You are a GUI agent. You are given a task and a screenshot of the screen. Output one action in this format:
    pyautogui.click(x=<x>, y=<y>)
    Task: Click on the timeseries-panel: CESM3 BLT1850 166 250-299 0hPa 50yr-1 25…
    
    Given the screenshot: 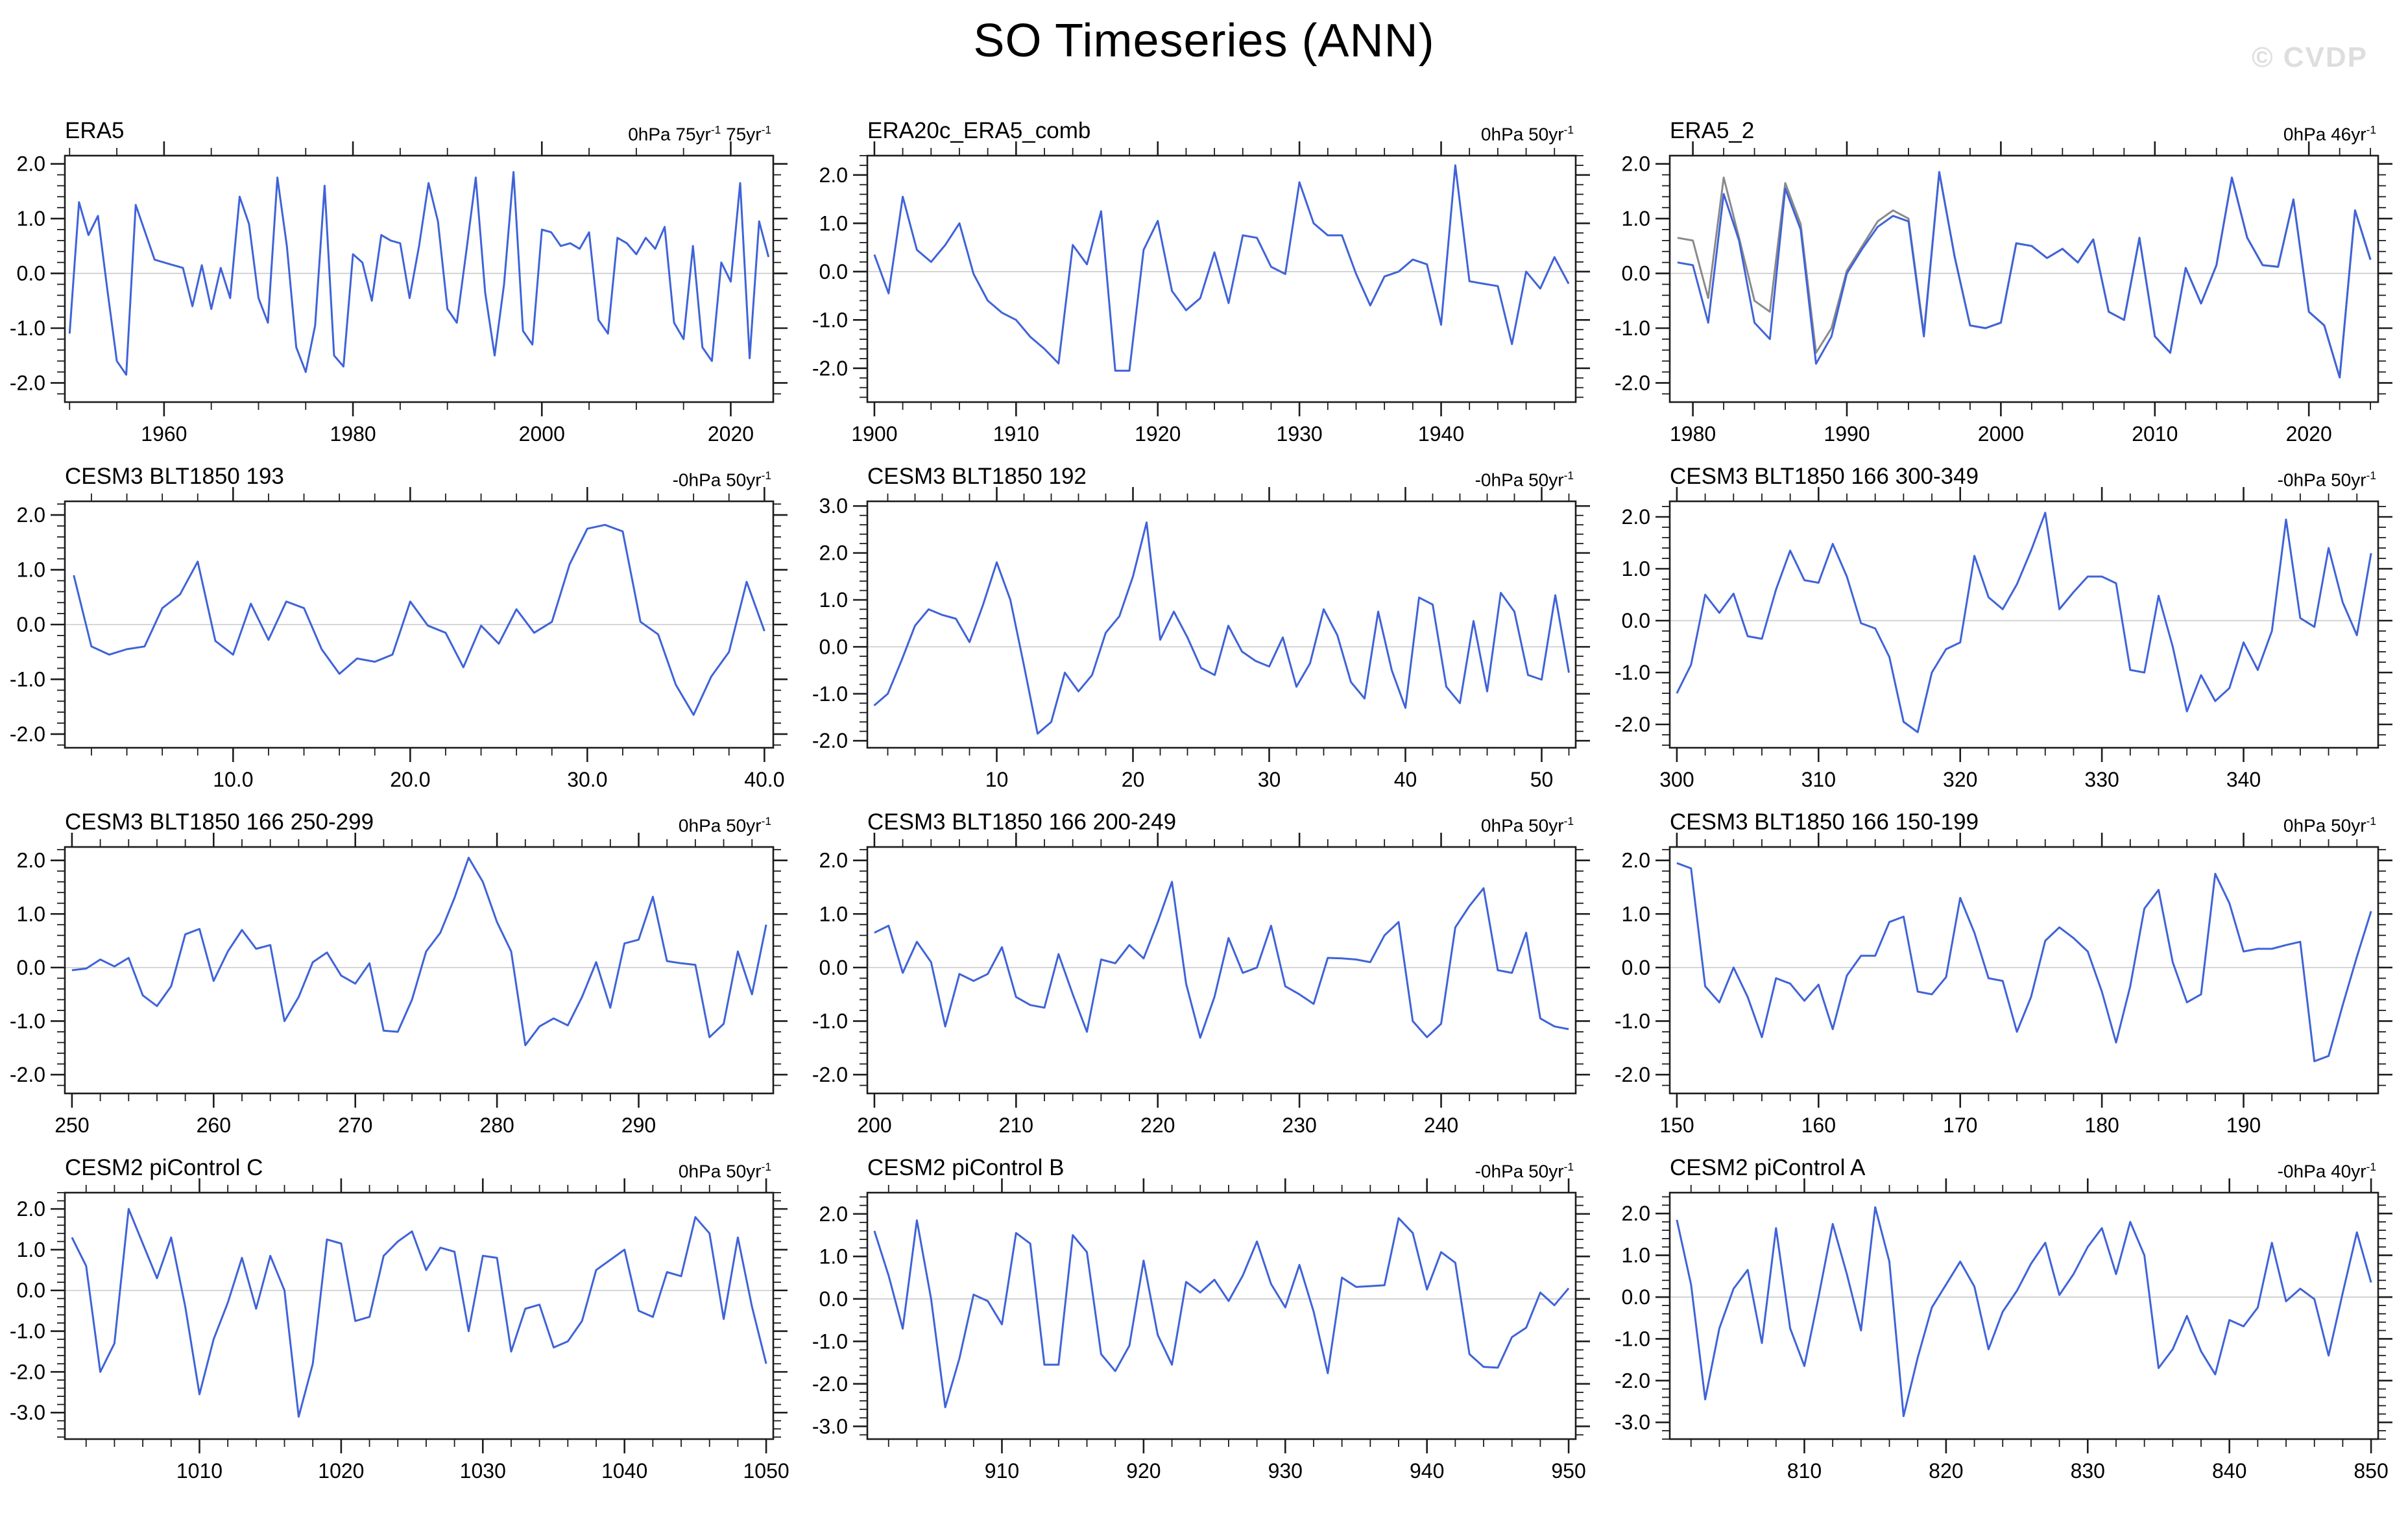 What is the action you would take?
    pyautogui.click(x=401, y=968)
    